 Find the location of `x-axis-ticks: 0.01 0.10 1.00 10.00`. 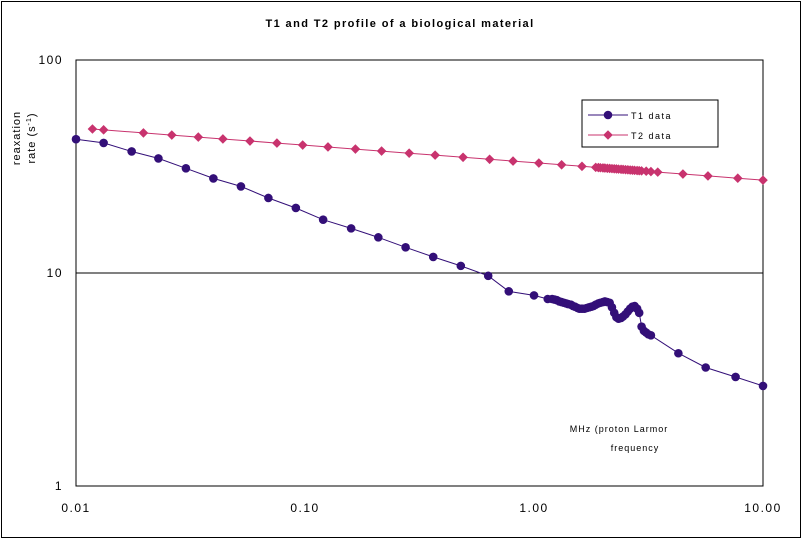

x-axis-ticks: 0.01 0.10 1.00 10.00 is located at coordinates (421, 508).